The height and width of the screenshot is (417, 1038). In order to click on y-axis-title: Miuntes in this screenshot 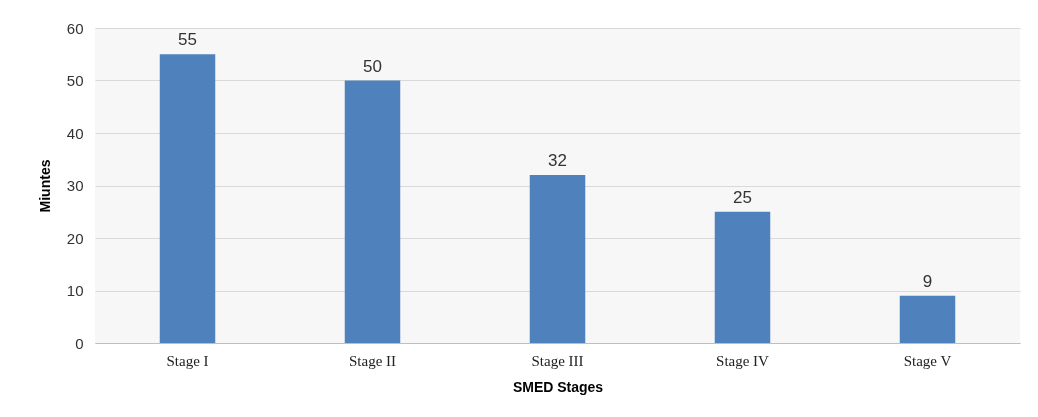, I will do `click(44, 186)`.